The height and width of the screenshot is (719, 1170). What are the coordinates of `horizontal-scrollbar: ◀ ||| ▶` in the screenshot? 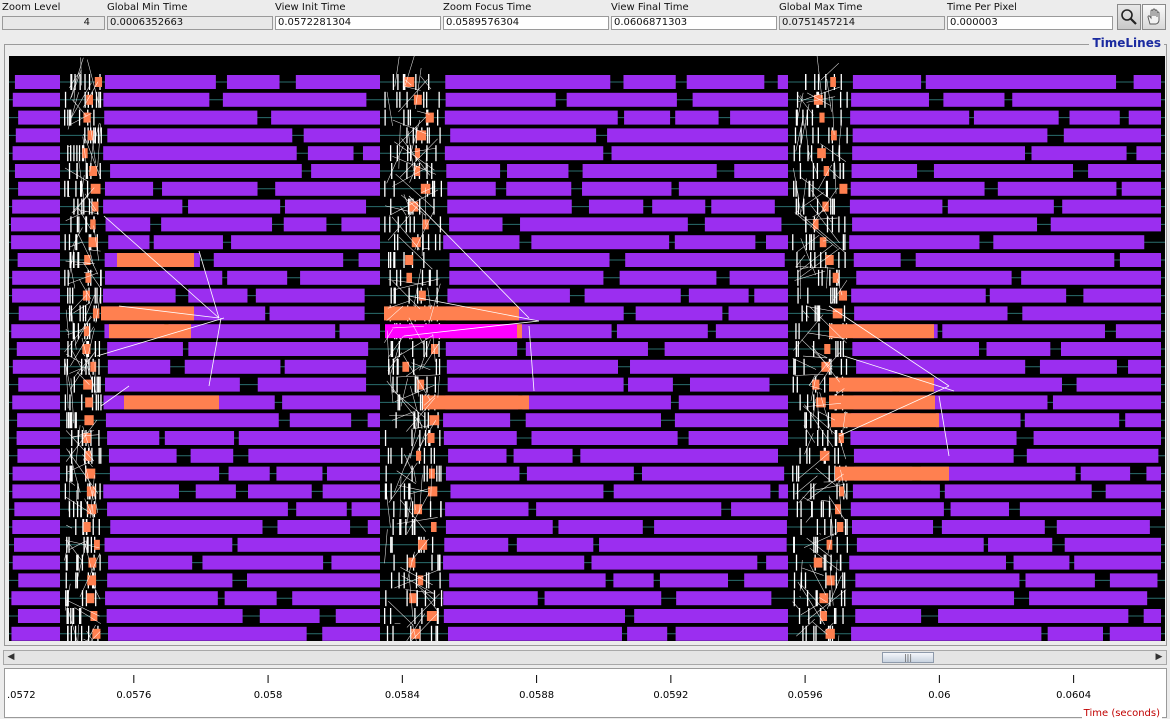 It's located at (585, 657).